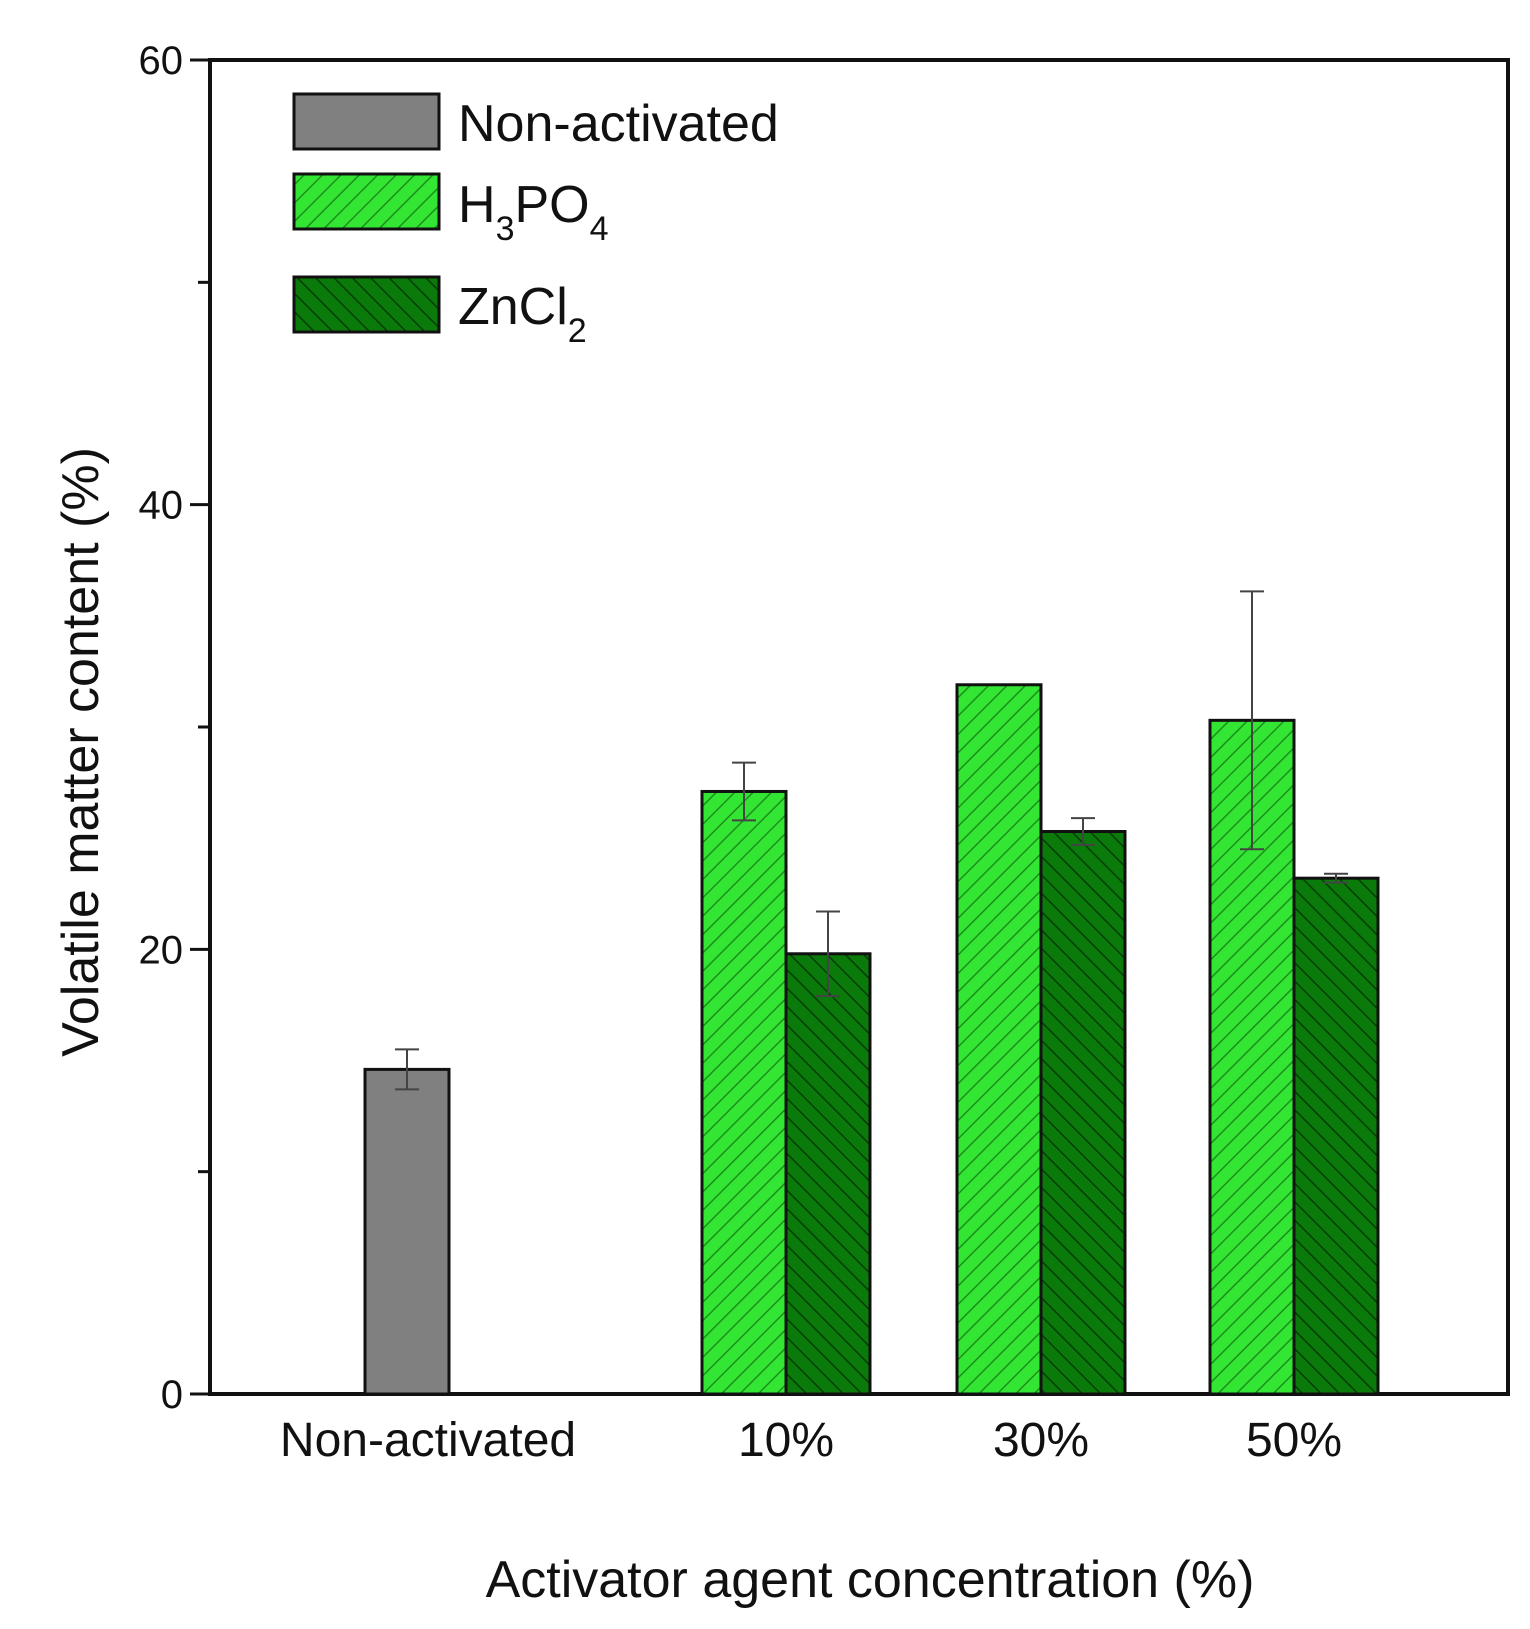 This screenshot has height=1629, width=1530. Describe the element at coordinates (1252, 720) in the screenshot. I see `error-bar-h3po4-50pct` at that location.